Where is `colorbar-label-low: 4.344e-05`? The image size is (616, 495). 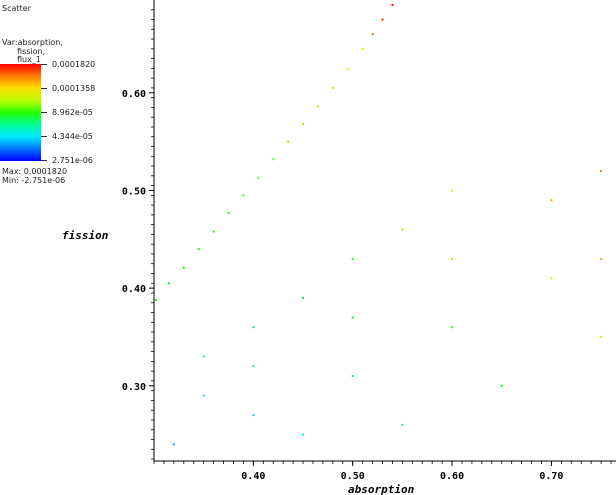
colorbar-label-low: 4.344e-05 is located at coordinates (72, 136).